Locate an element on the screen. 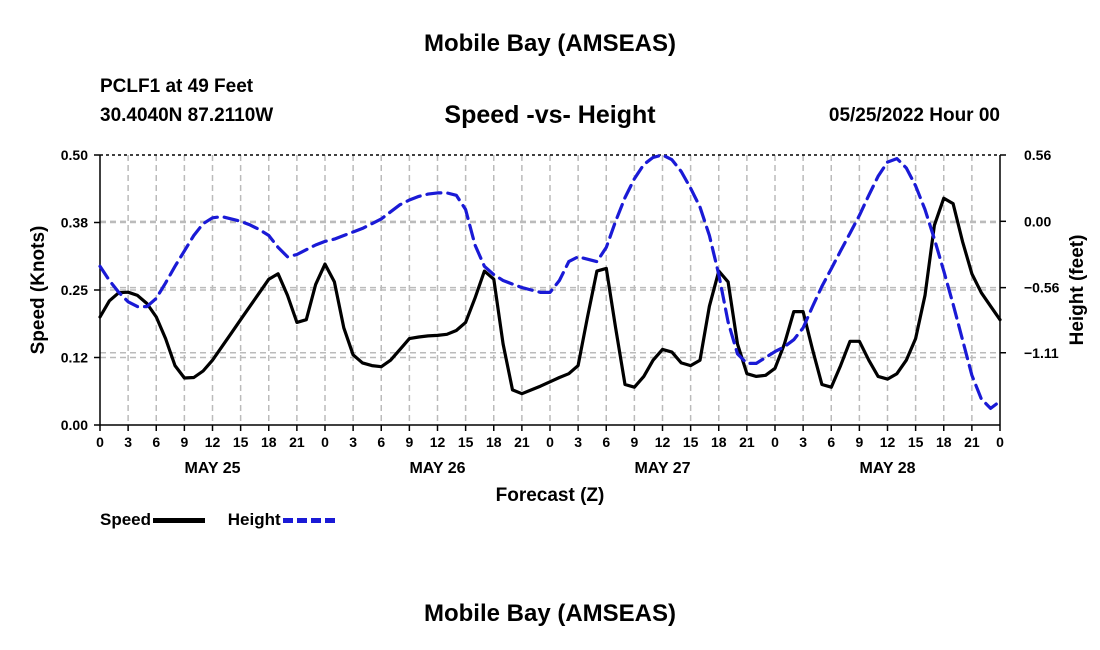 This screenshot has width=1100, height=650. legend-item-speed: Speed is located at coordinates (153, 520).